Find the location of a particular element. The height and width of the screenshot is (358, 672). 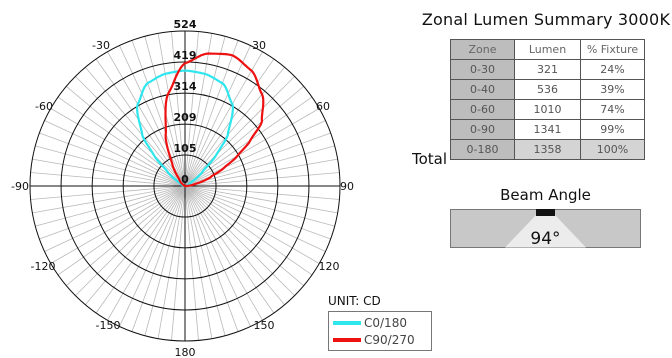

radial-tick-label: 524 is located at coordinates (185, 24).